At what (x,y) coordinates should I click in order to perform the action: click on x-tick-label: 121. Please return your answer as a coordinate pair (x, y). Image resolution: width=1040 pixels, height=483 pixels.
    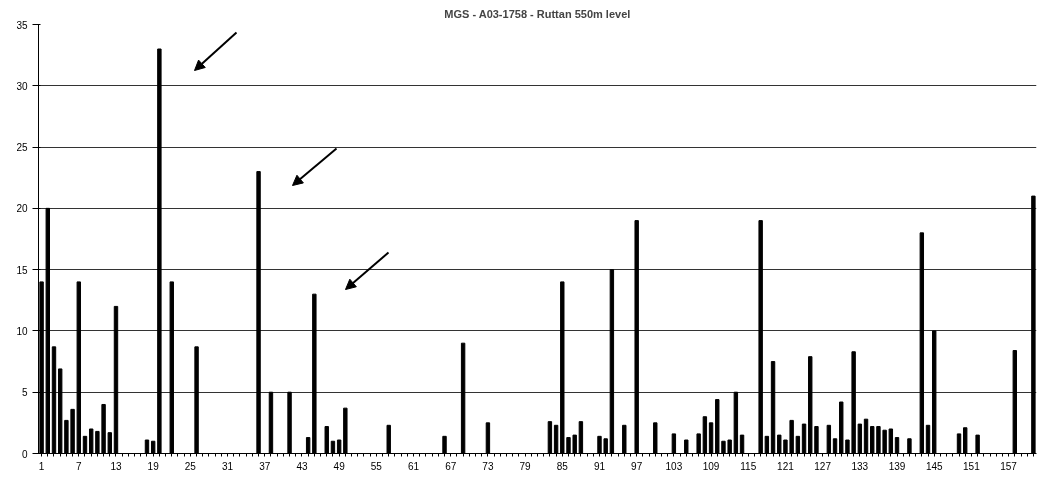
    Looking at the image, I should click on (786, 466).